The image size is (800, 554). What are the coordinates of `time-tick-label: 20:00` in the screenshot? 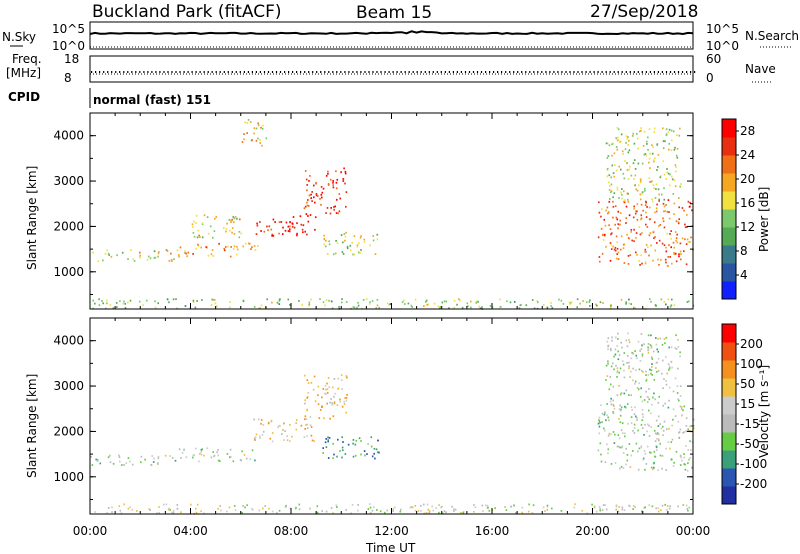 It's located at (592, 531).